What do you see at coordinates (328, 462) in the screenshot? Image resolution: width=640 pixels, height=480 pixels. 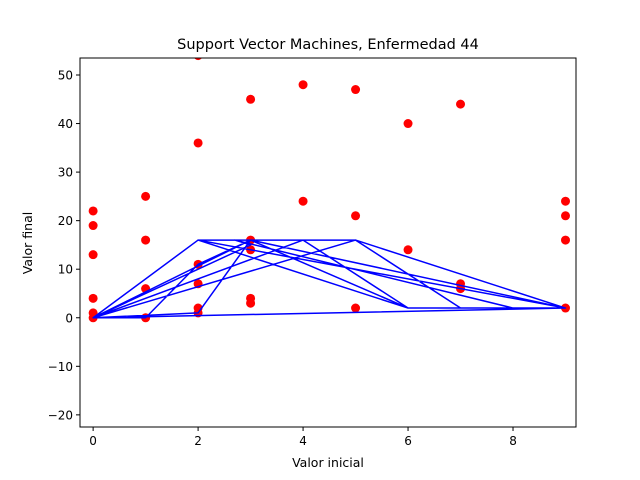 I see `x-axis-label: Valor inicial` at bounding box center [328, 462].